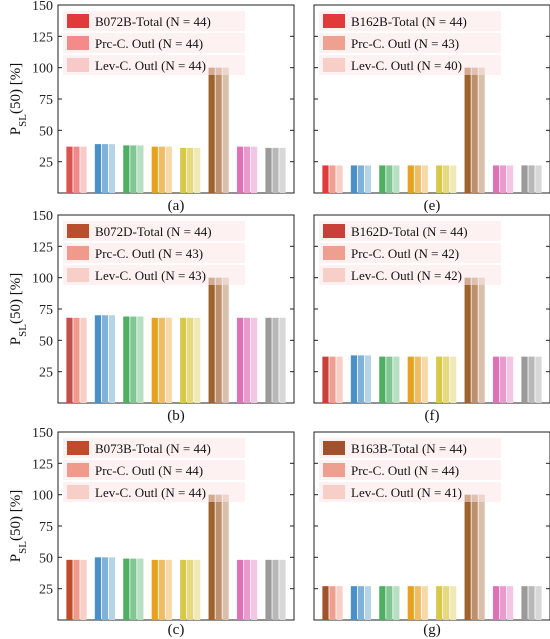  What do you see at coordinates (405, 253) in the screenshot?
I see `legend-entry: Prc-C. Outl (N = 42)` at bounding box center [405, 253].